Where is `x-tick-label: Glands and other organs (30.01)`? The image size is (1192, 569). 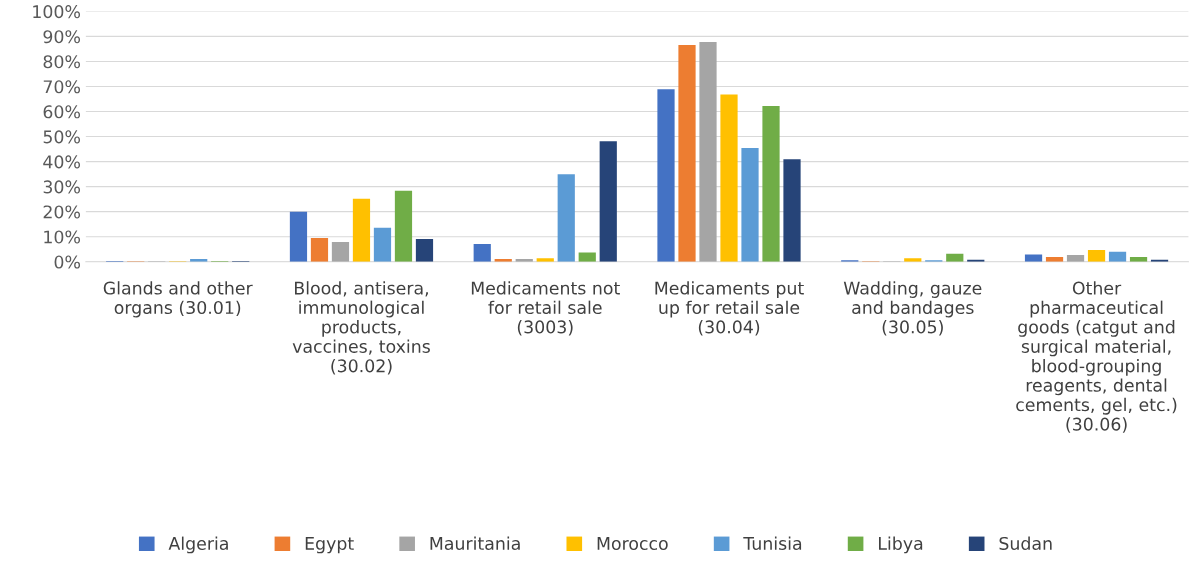
x-tick-label: Glands and other organs (30.01) is located at coordinates (178, 299).